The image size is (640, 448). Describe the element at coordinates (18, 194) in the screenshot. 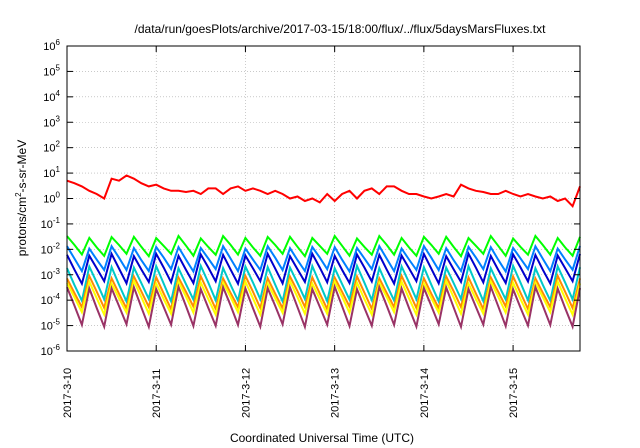

I see `y-axis-label-superscript: 2` at that location.